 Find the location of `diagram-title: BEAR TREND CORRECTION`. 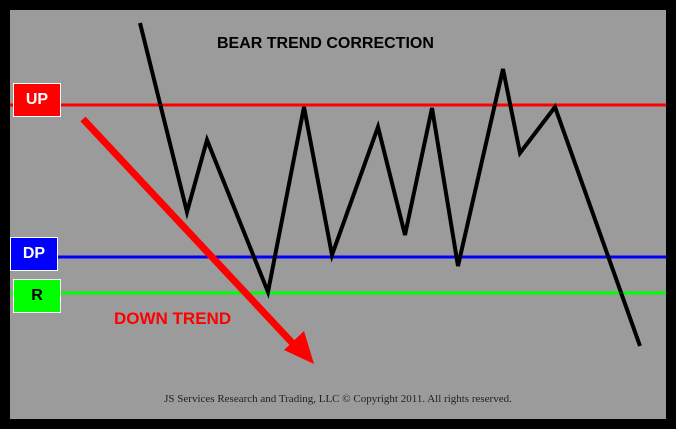

diagram-title: BEAR TREND CORRECTION is located at coordinates (325, 43).